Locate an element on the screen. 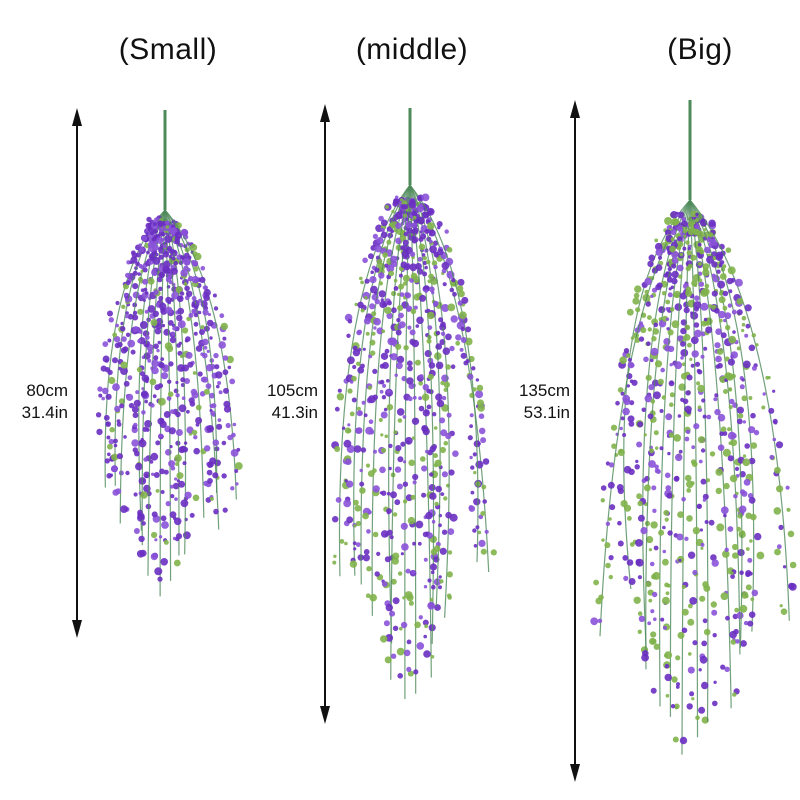  measurement-big: 135cm 53.1in is located at coordinates (535, 402).